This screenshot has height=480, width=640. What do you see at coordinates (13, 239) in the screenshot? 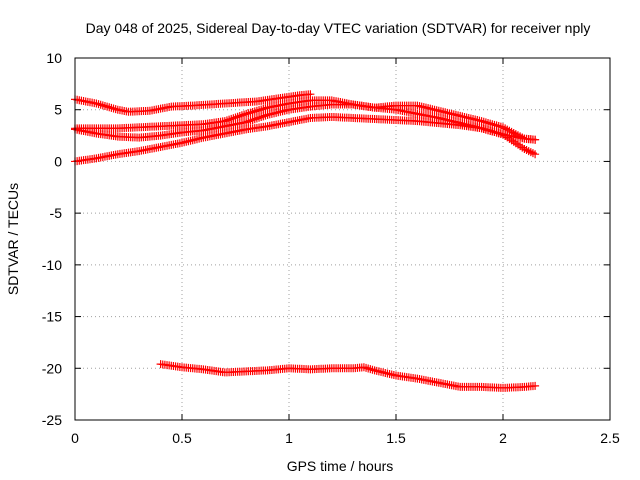
I see `y-axis-label: SDTVAR / TECUs` at bounding box center [13, 239].